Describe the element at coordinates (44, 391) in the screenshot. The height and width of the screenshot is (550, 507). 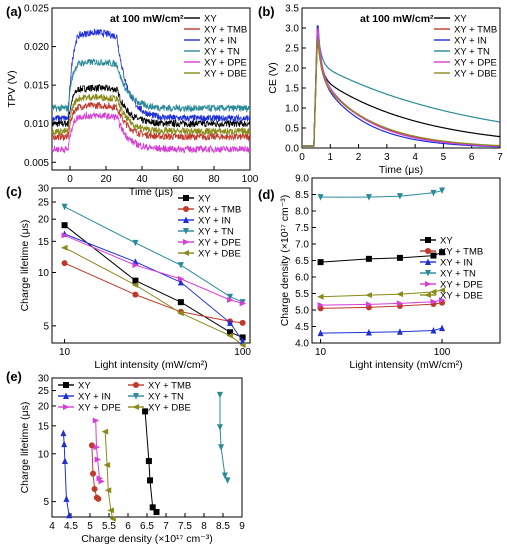
I see `y-tick-label: 25` at that location.